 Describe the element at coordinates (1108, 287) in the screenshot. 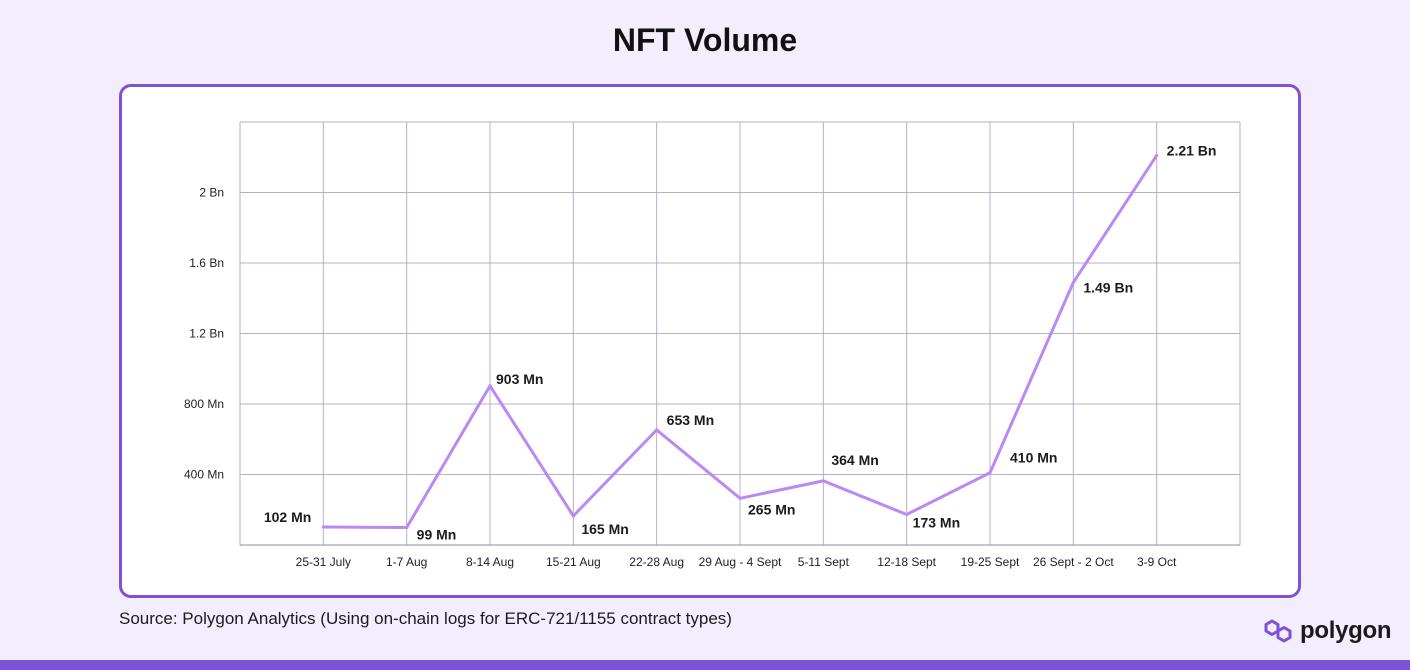

I see `data-label: 1.49 Bn` at that location.